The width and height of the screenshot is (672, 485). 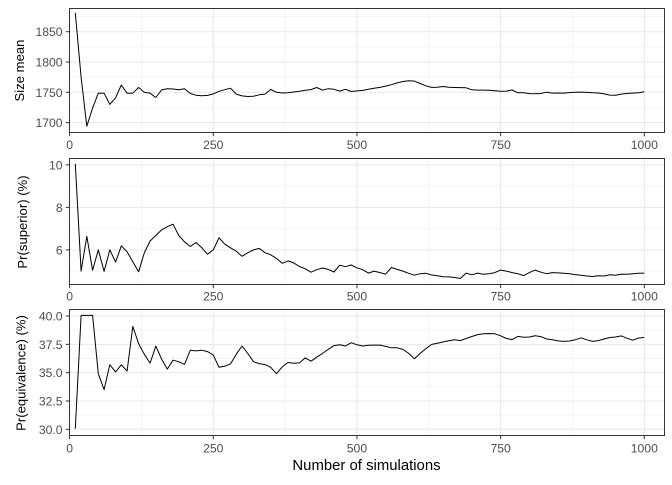 I want to click on svg-text: 1750, so click(x=48, y=93).